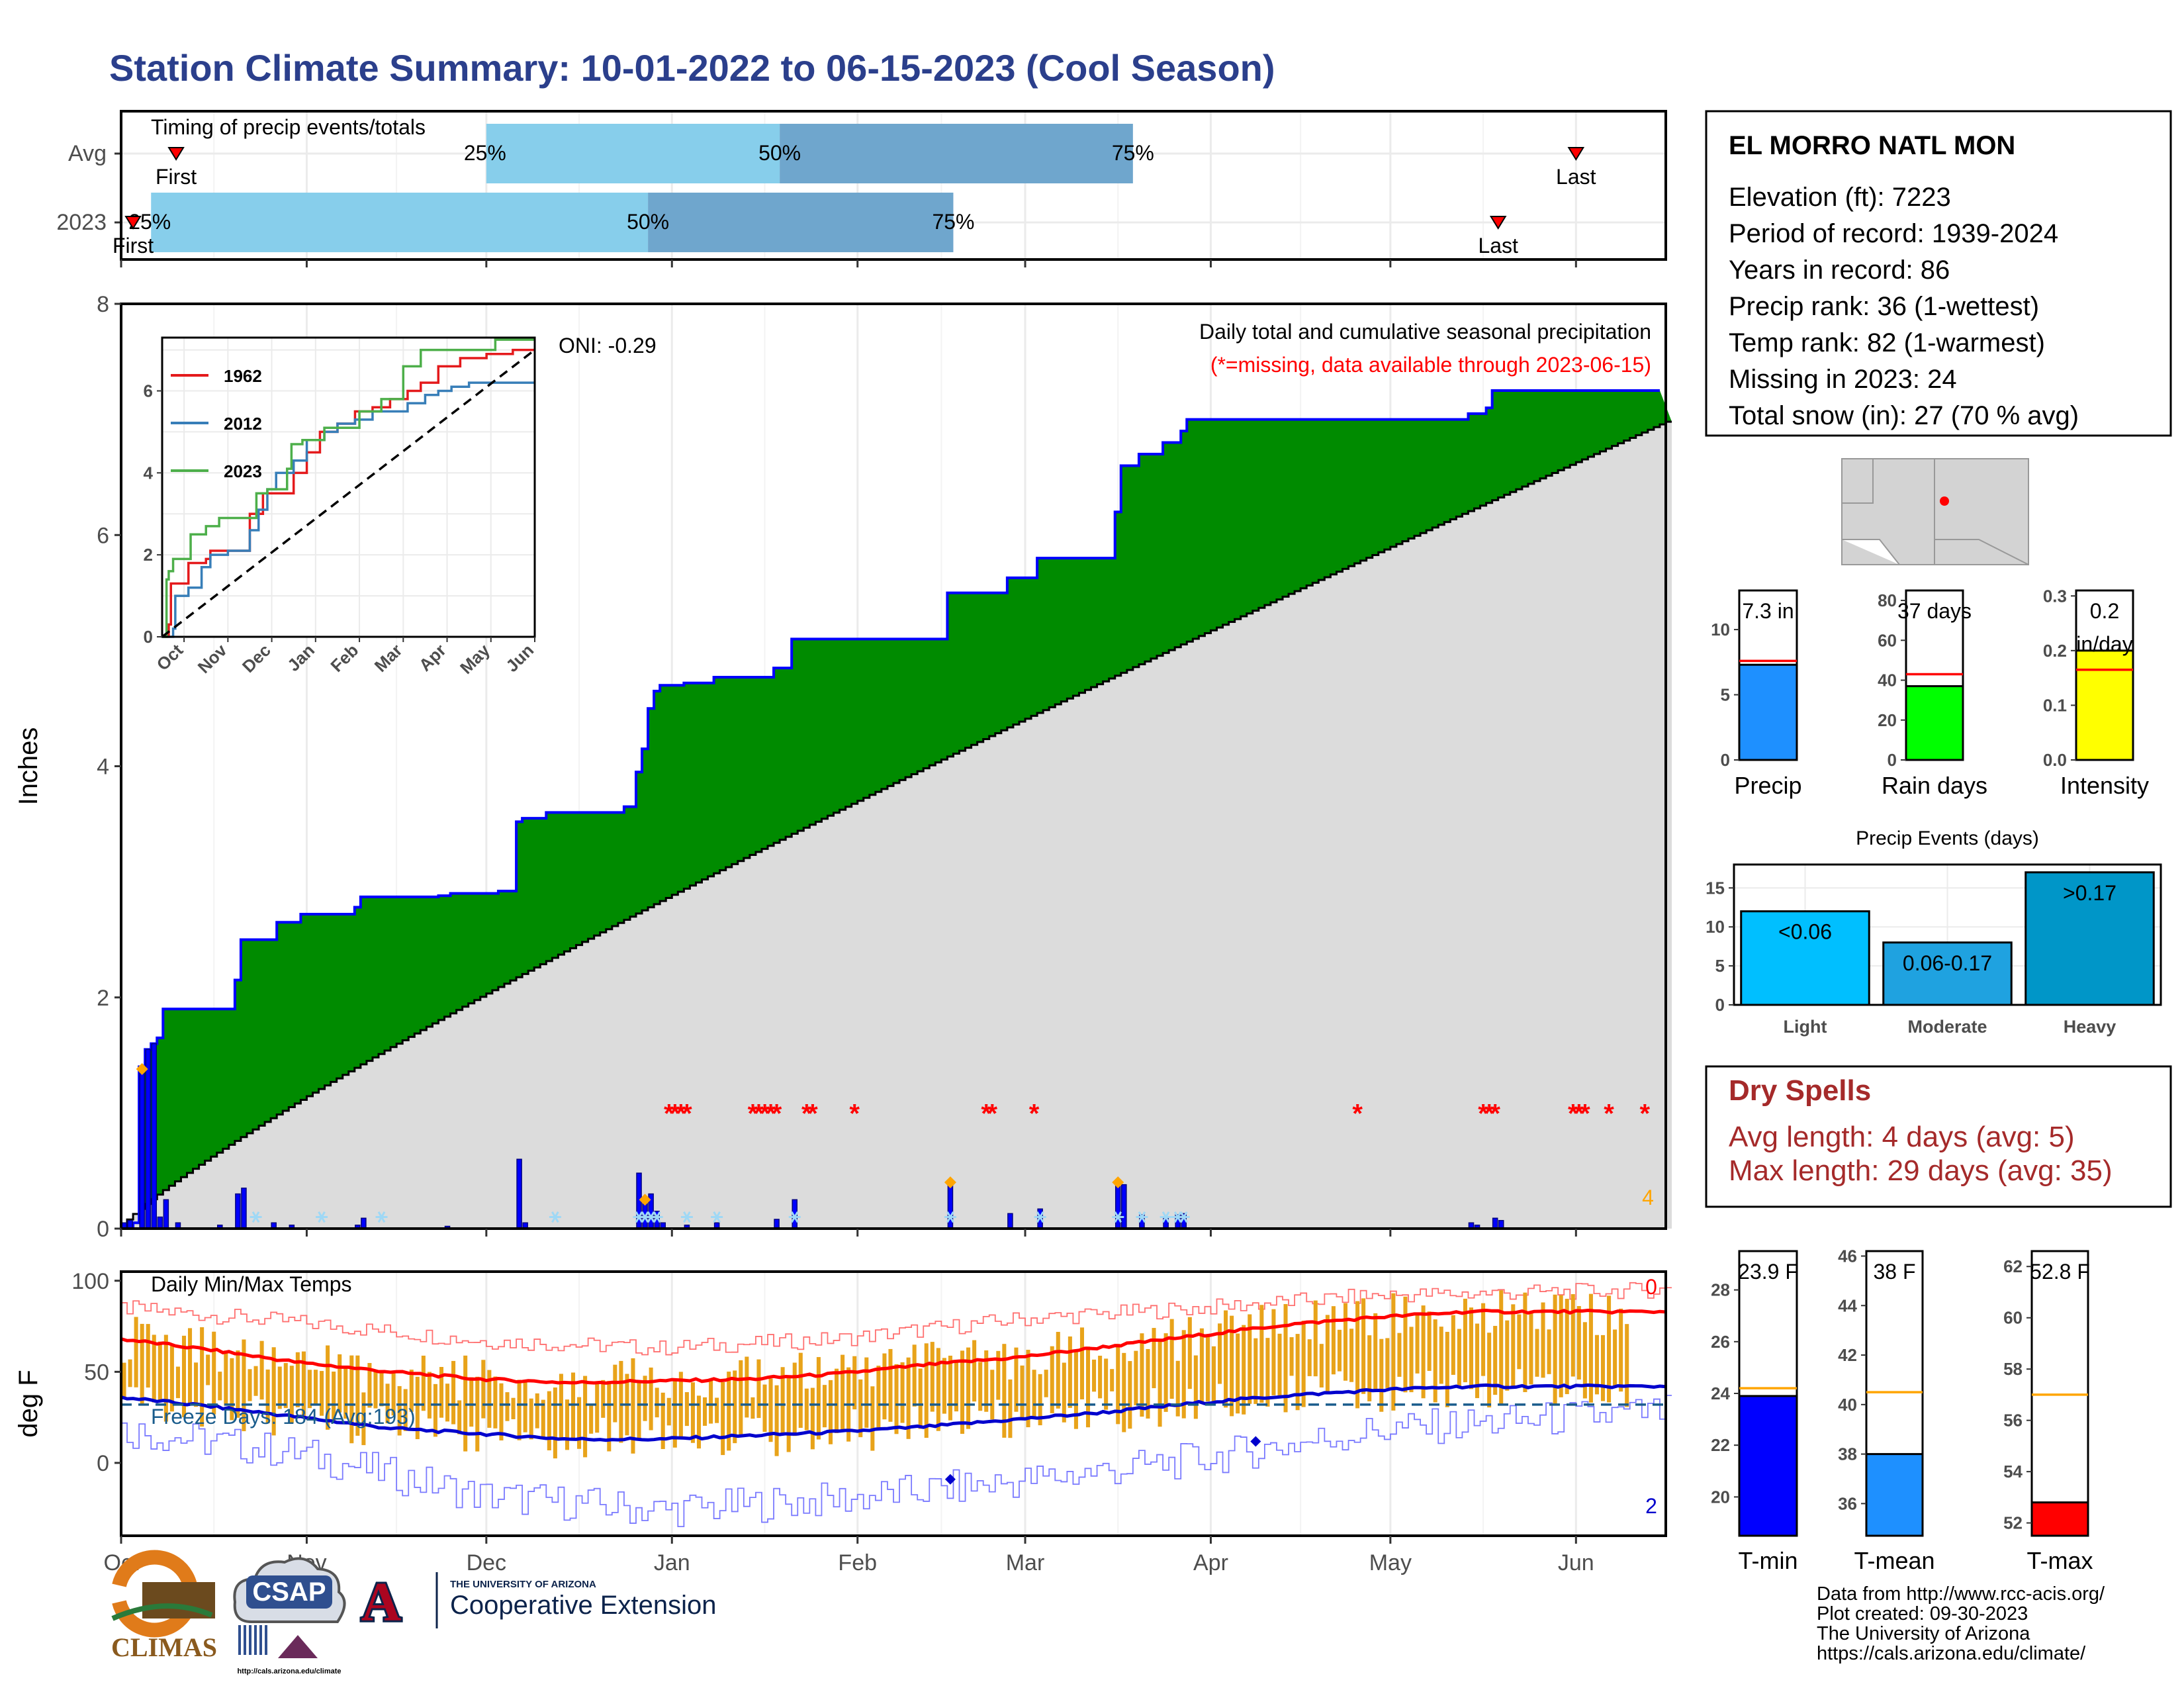 This screenshot has height=1688, width=2184. Describe the element at coordinates (162, 1612) in the screenshot. I see `climas-wave-icon` at that location.